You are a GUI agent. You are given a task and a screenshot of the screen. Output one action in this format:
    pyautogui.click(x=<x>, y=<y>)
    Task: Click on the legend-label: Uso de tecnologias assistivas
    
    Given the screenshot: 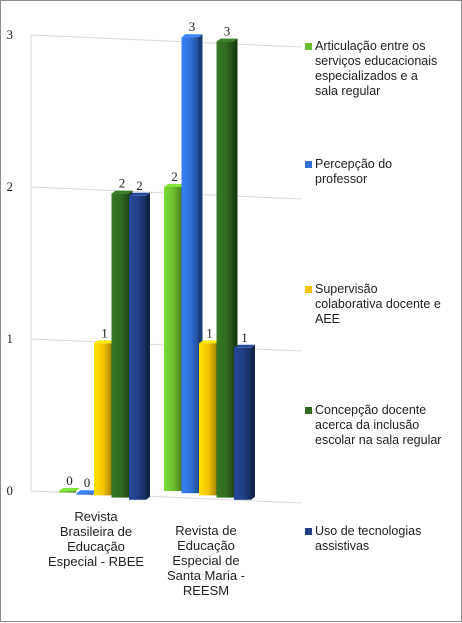 What is the action you would take?
    pyautogui.click(x=368, y=538)
    